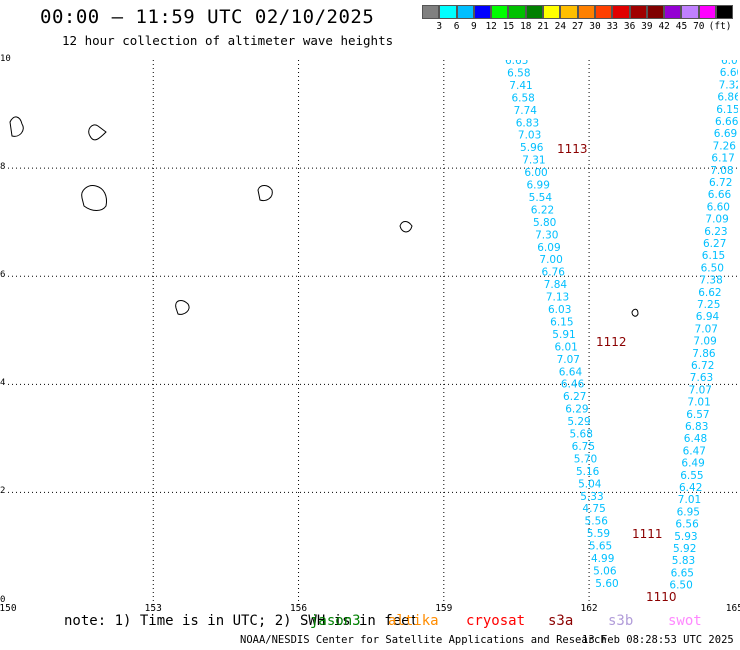 The image size is (740, 650). I want to click on wave-height-value: 6.48, so click(695, 439).